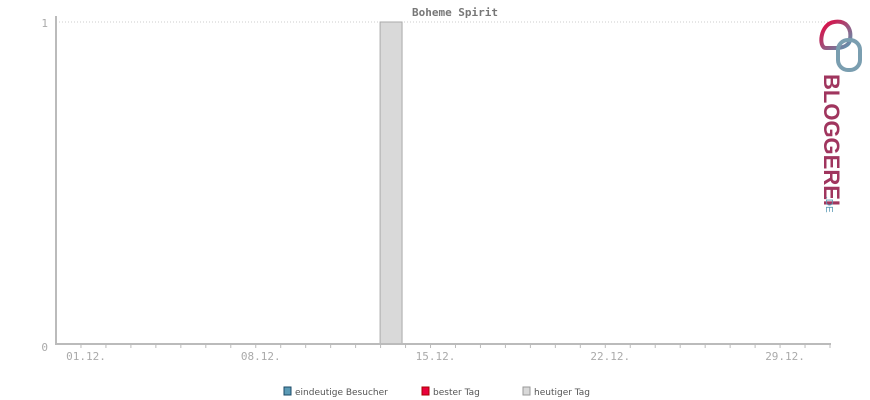 The height and width of the screenshot is (400, 870). Describe the element at coordinates (828, 204) in the screenshot. I see `svg-text: .DE` at that location.